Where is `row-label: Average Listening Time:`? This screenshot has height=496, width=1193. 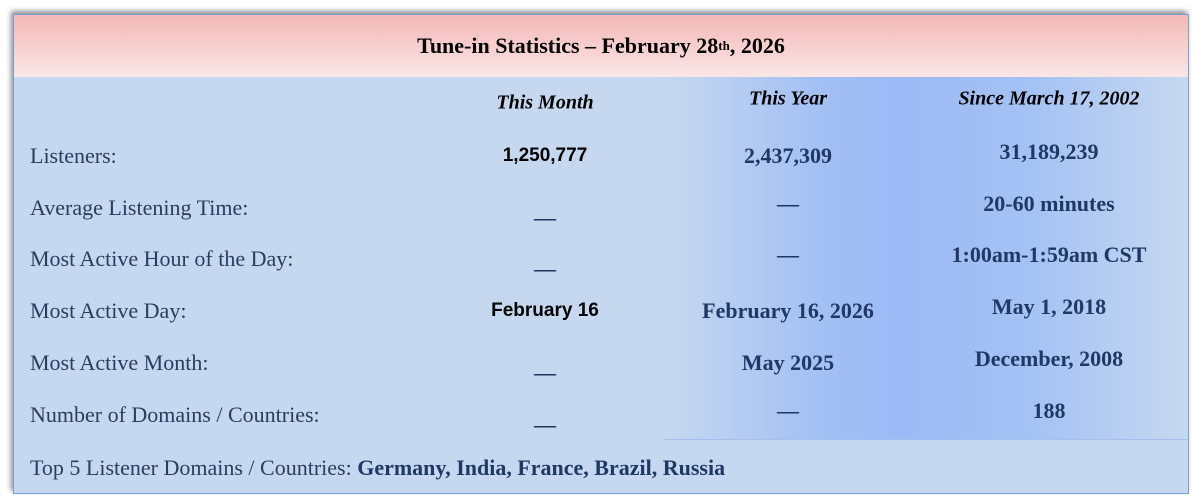
row-label: Average Listening Time: is located at coordinates (139, 207).